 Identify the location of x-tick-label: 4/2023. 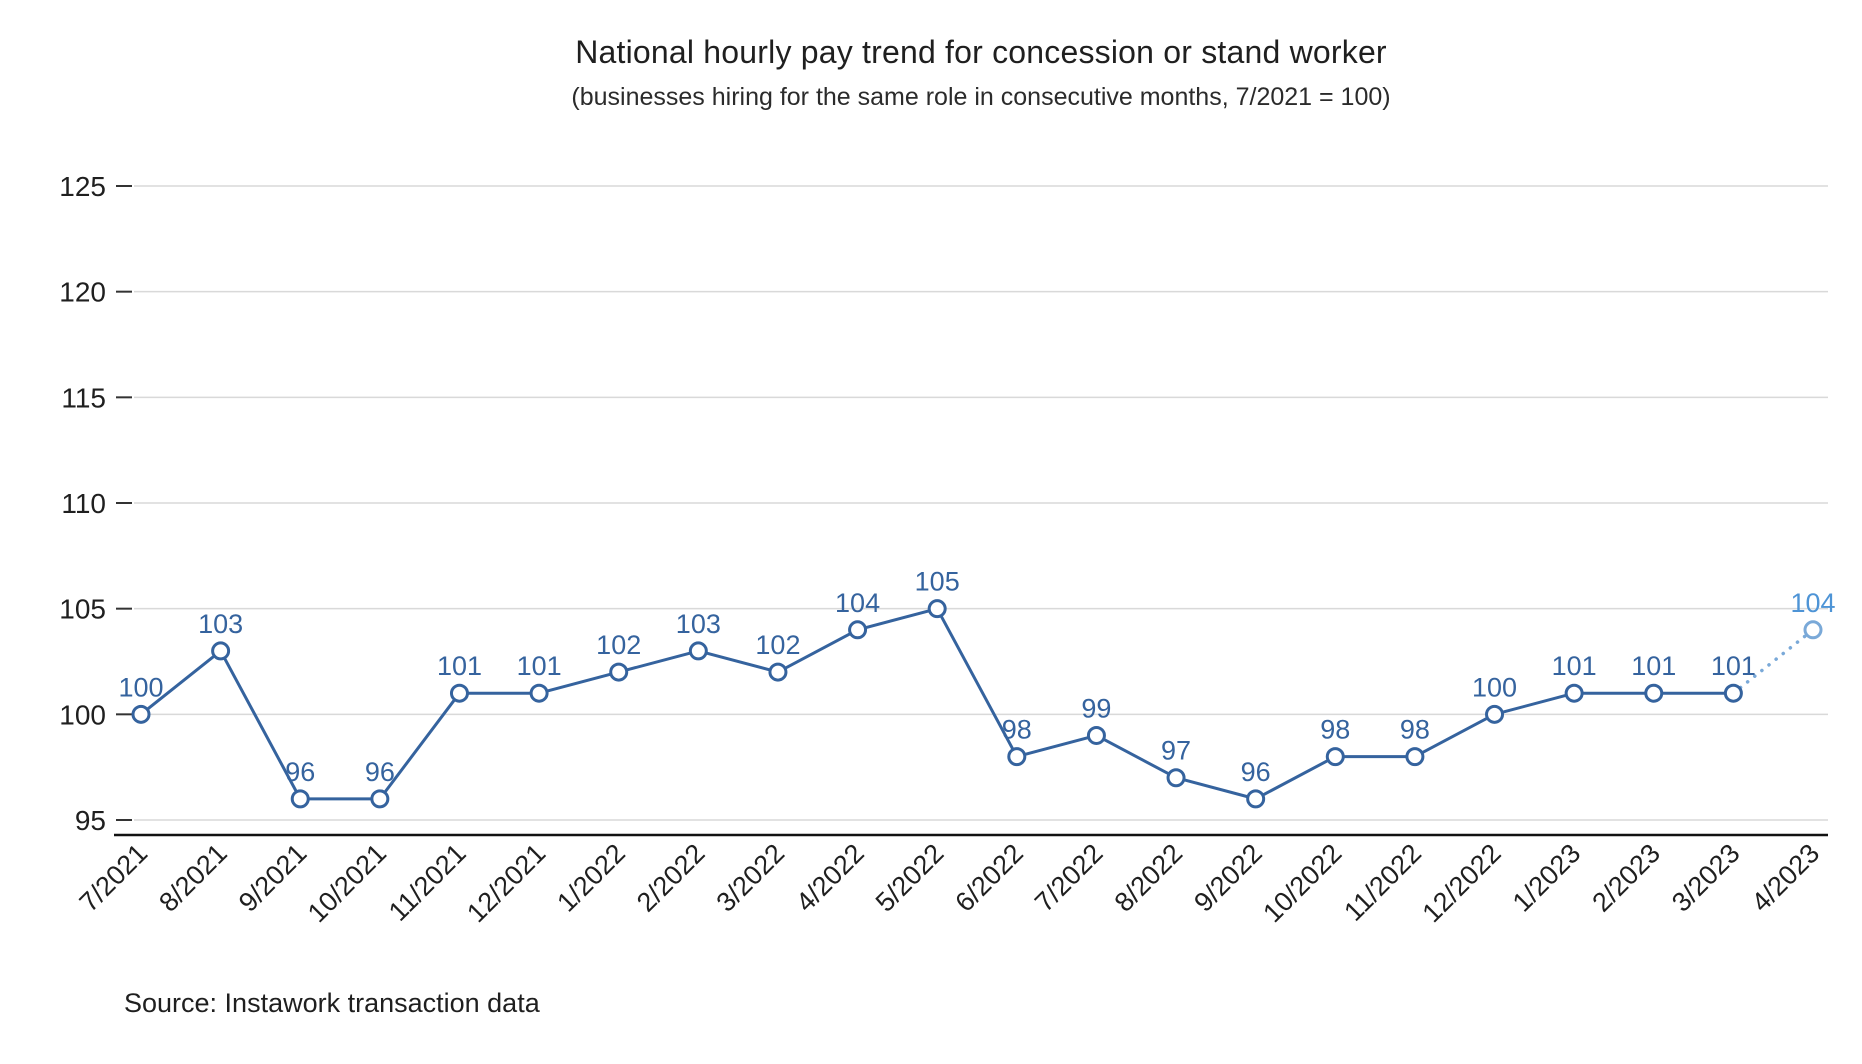
(1786, 878).